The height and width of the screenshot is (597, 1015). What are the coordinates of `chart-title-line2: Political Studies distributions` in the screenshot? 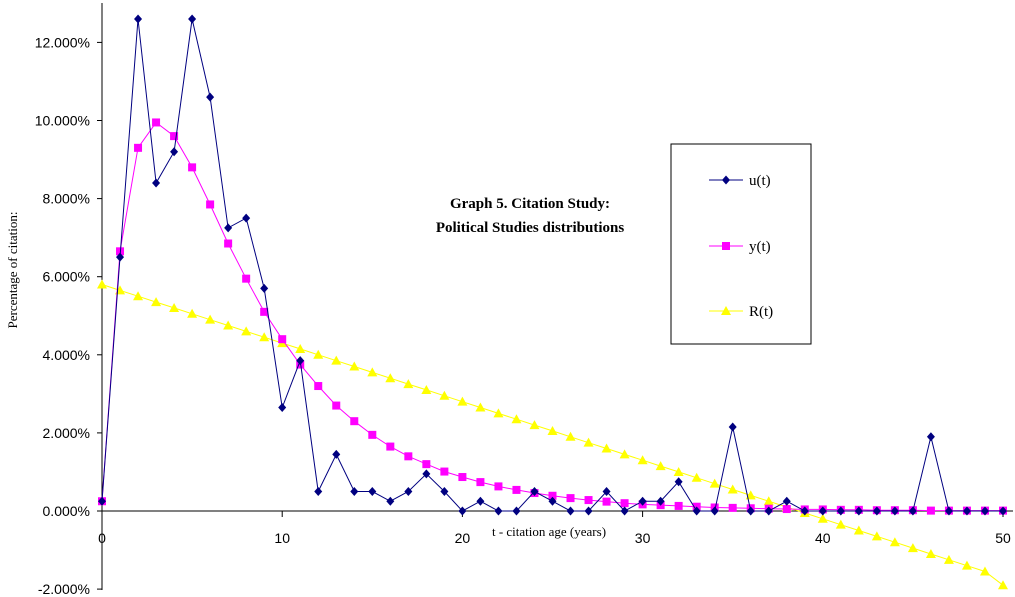 It's located at (530, 228).